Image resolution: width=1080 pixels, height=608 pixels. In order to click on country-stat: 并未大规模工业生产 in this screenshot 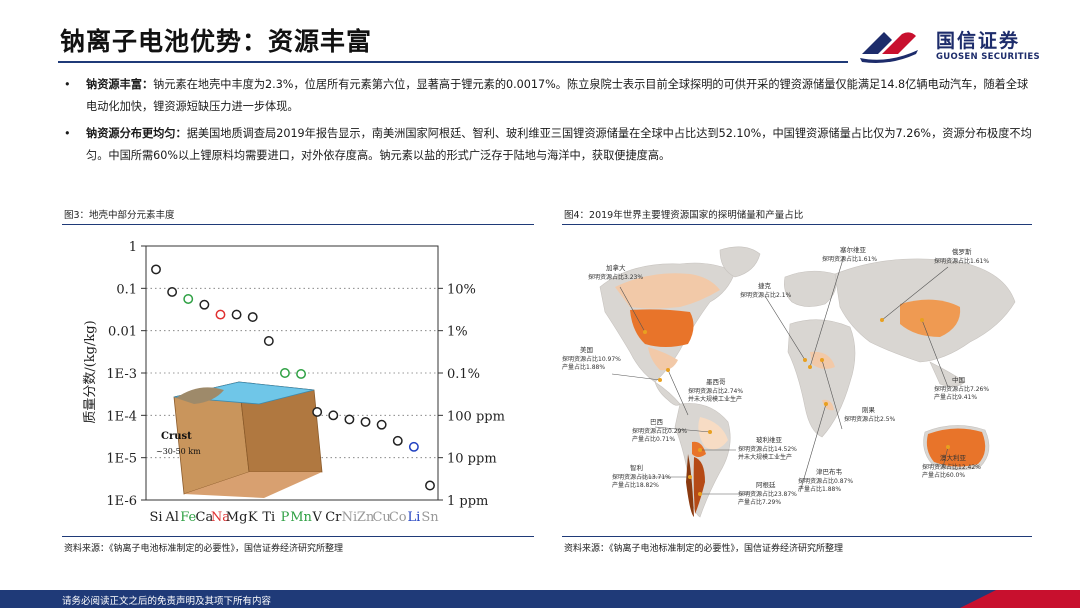, I will do `click(715, 399)`.